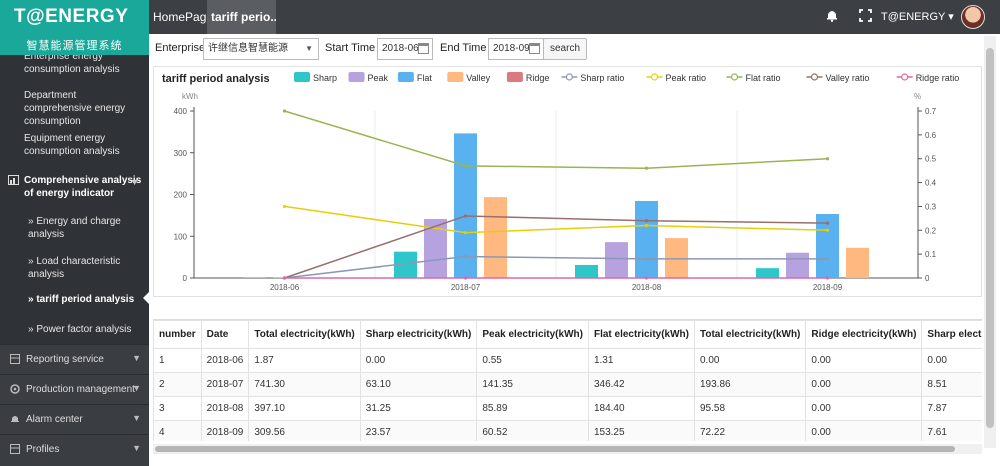 This screenshot has height=466, width=1000. I want to click on table-cell: 2018-07, so click(225, 384).